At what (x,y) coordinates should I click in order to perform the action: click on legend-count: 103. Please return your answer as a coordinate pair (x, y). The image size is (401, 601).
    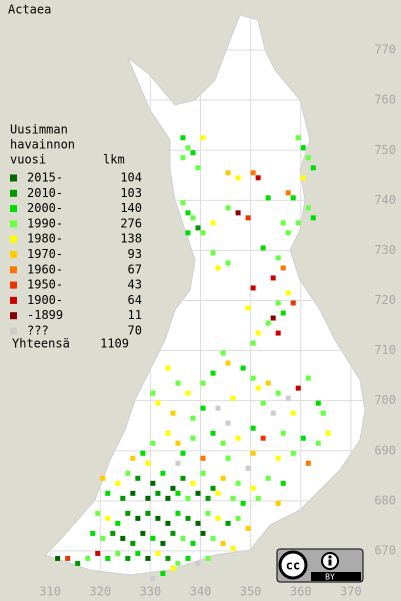
    Looking at the image, I should click on (131, 193).